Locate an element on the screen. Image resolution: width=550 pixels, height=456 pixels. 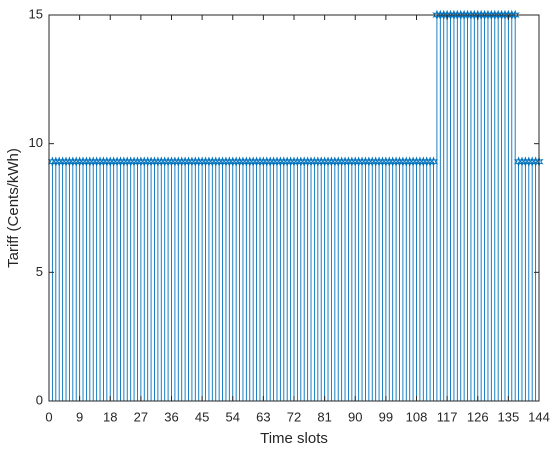
x-tick-label: 0 is located at coordinates (48, 416).